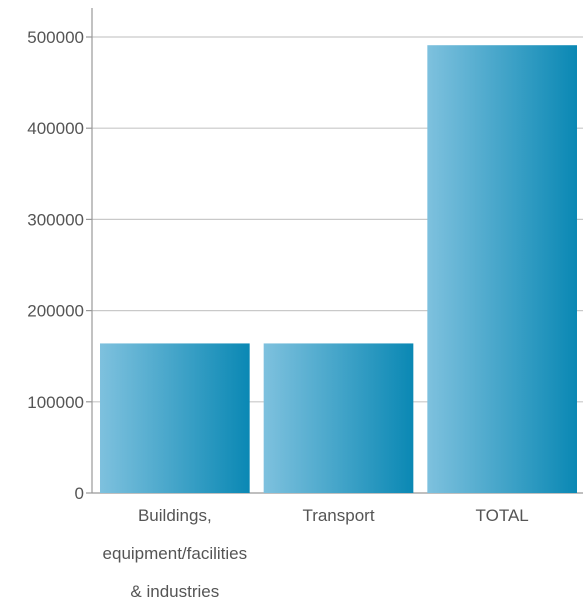  Describe the element at coordinates (55, 402) in the screenshot. I see `y-tick-label: 100000` at that location.